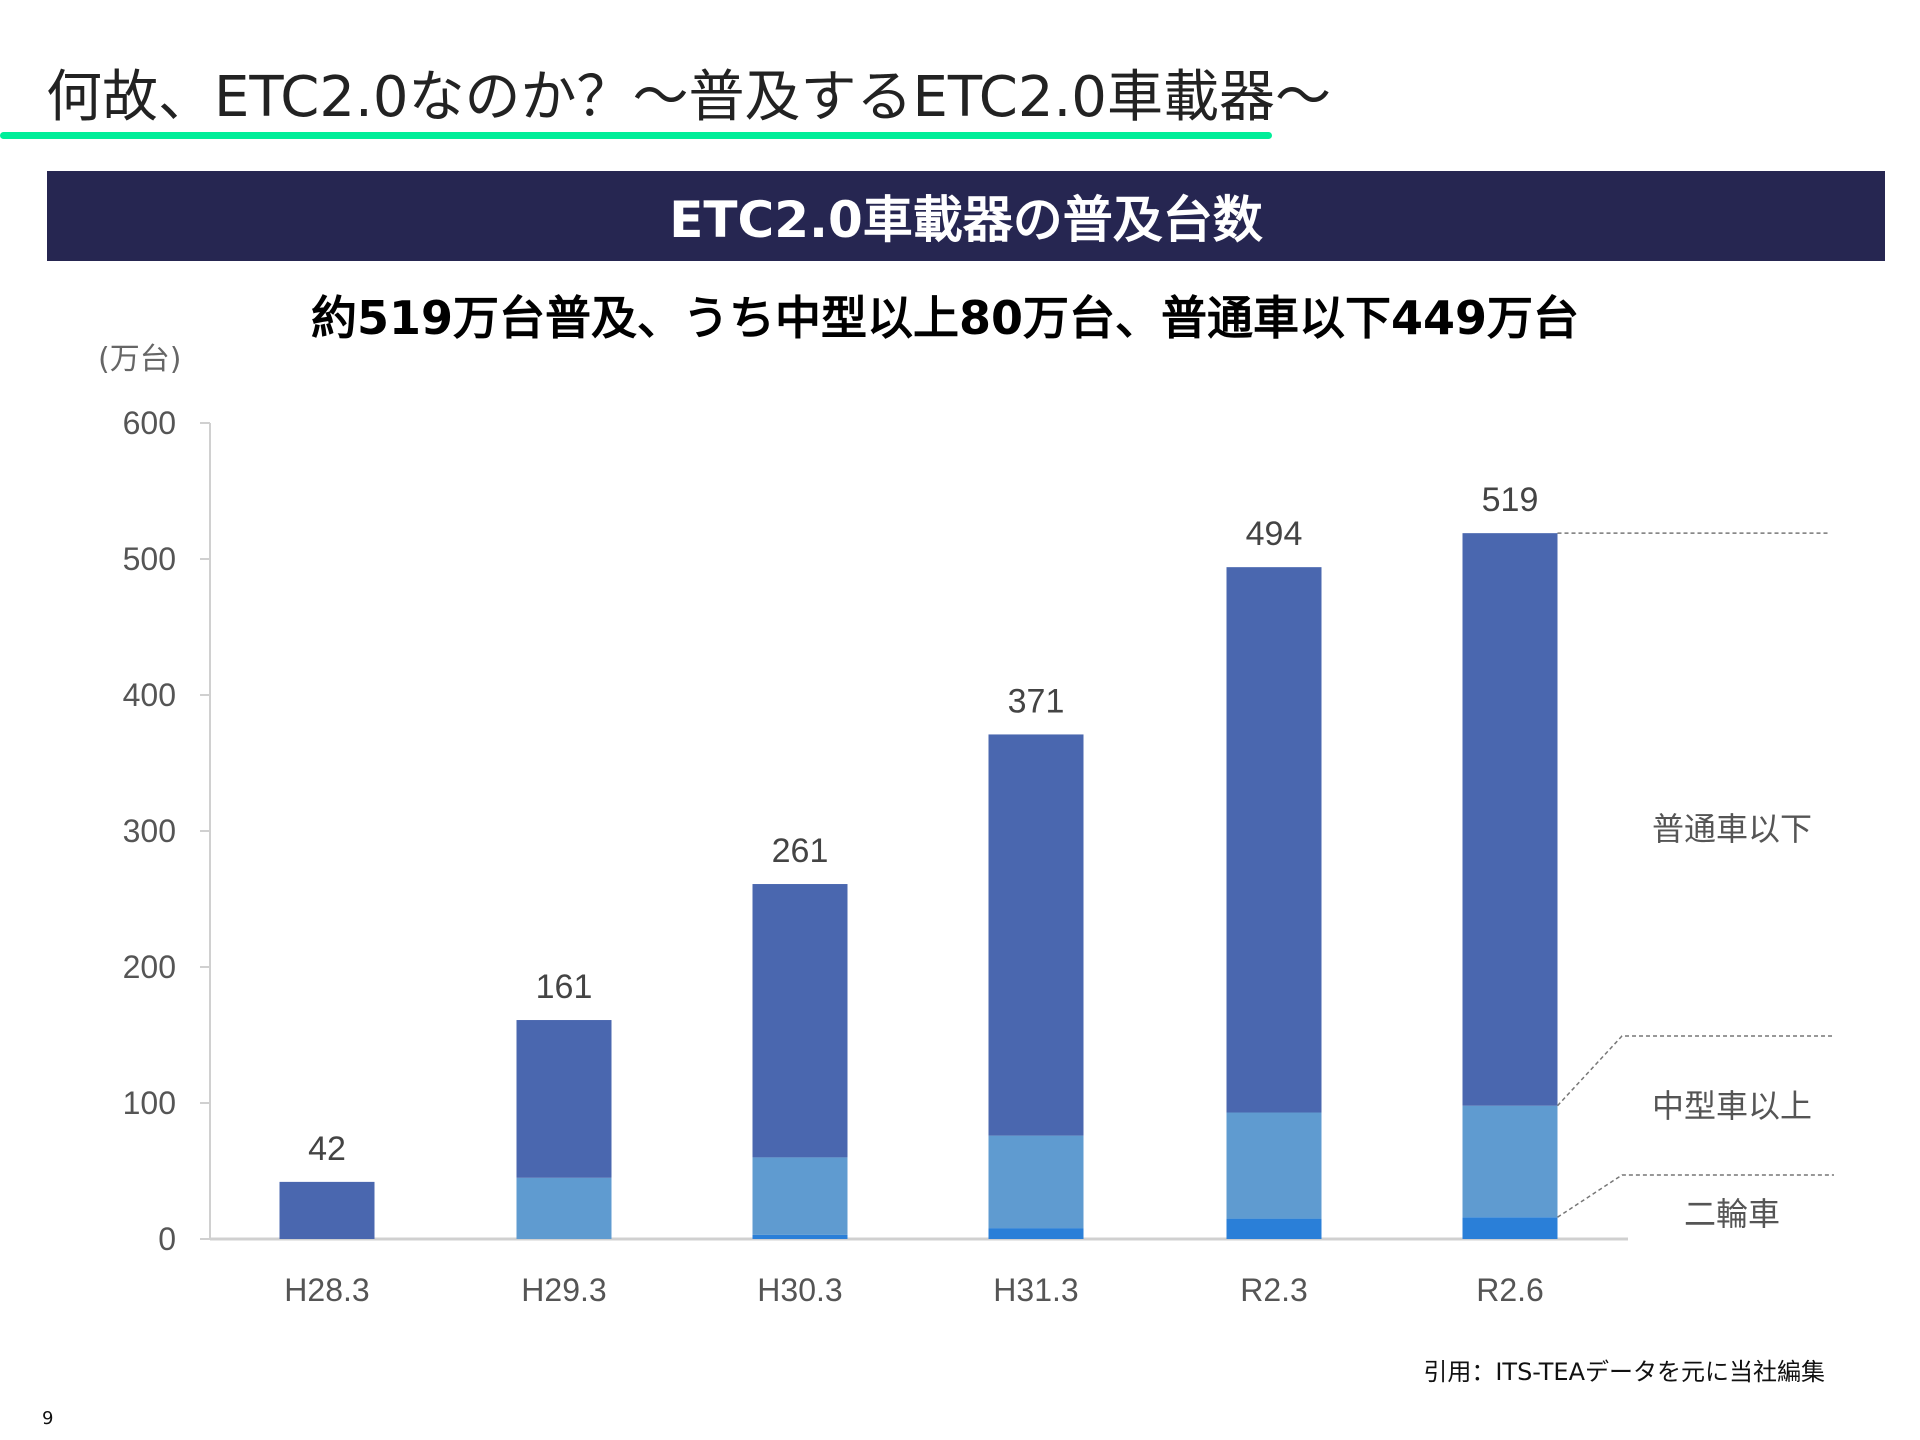 Image resolution: width=1920 pixels, height=1440 pixels. Describe the element at coordinates (1510, 500) in the screenshot. I see `data-label: 519` at that location.